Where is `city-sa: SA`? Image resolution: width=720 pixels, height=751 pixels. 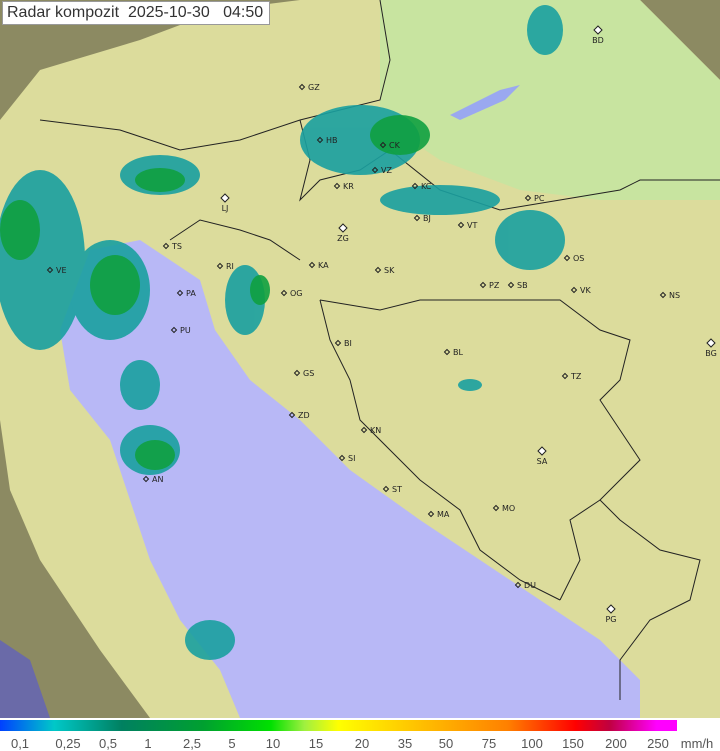
city-sa: SA is located at coordinates (542, 456).